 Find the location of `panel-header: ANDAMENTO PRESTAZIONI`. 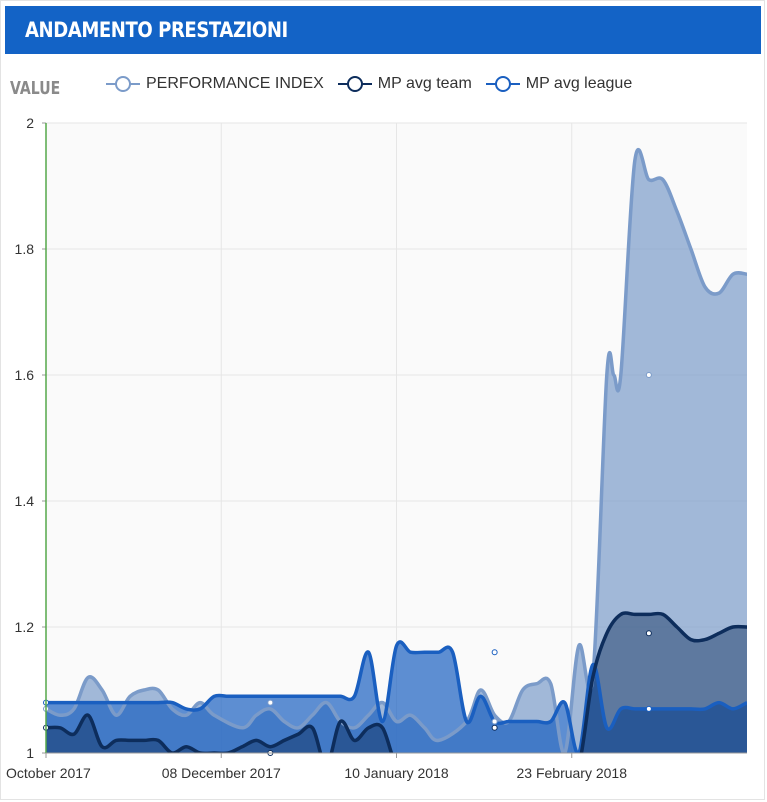

panel-header: ANDAMENTO PRESTAZIONI is located at coordinates (383, 30).